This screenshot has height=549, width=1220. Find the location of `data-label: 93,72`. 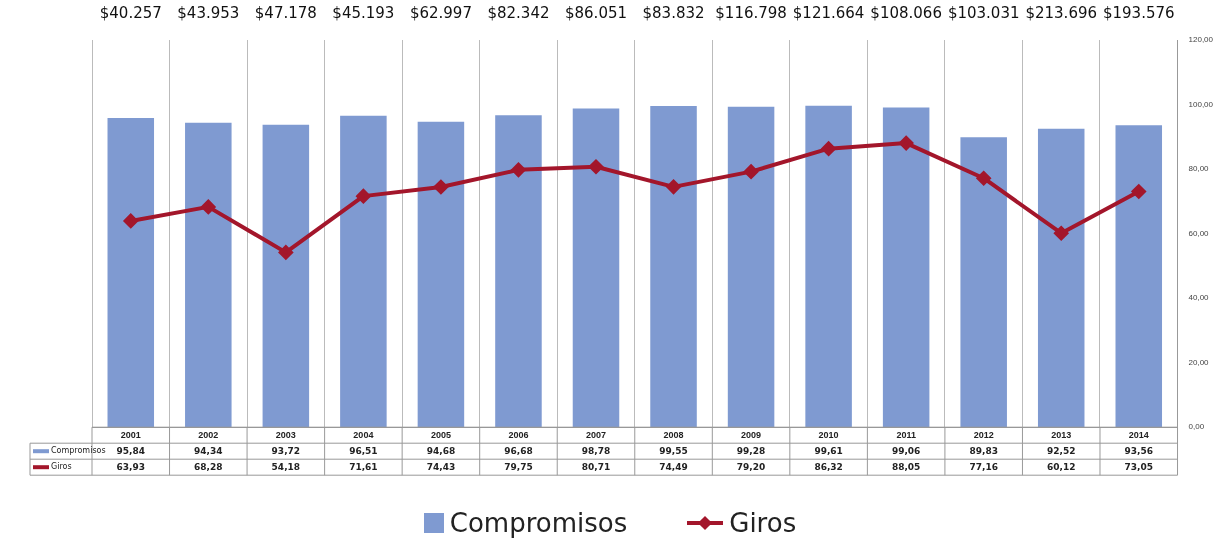

data-label: 93,72 is located at coordinates (286, 450).